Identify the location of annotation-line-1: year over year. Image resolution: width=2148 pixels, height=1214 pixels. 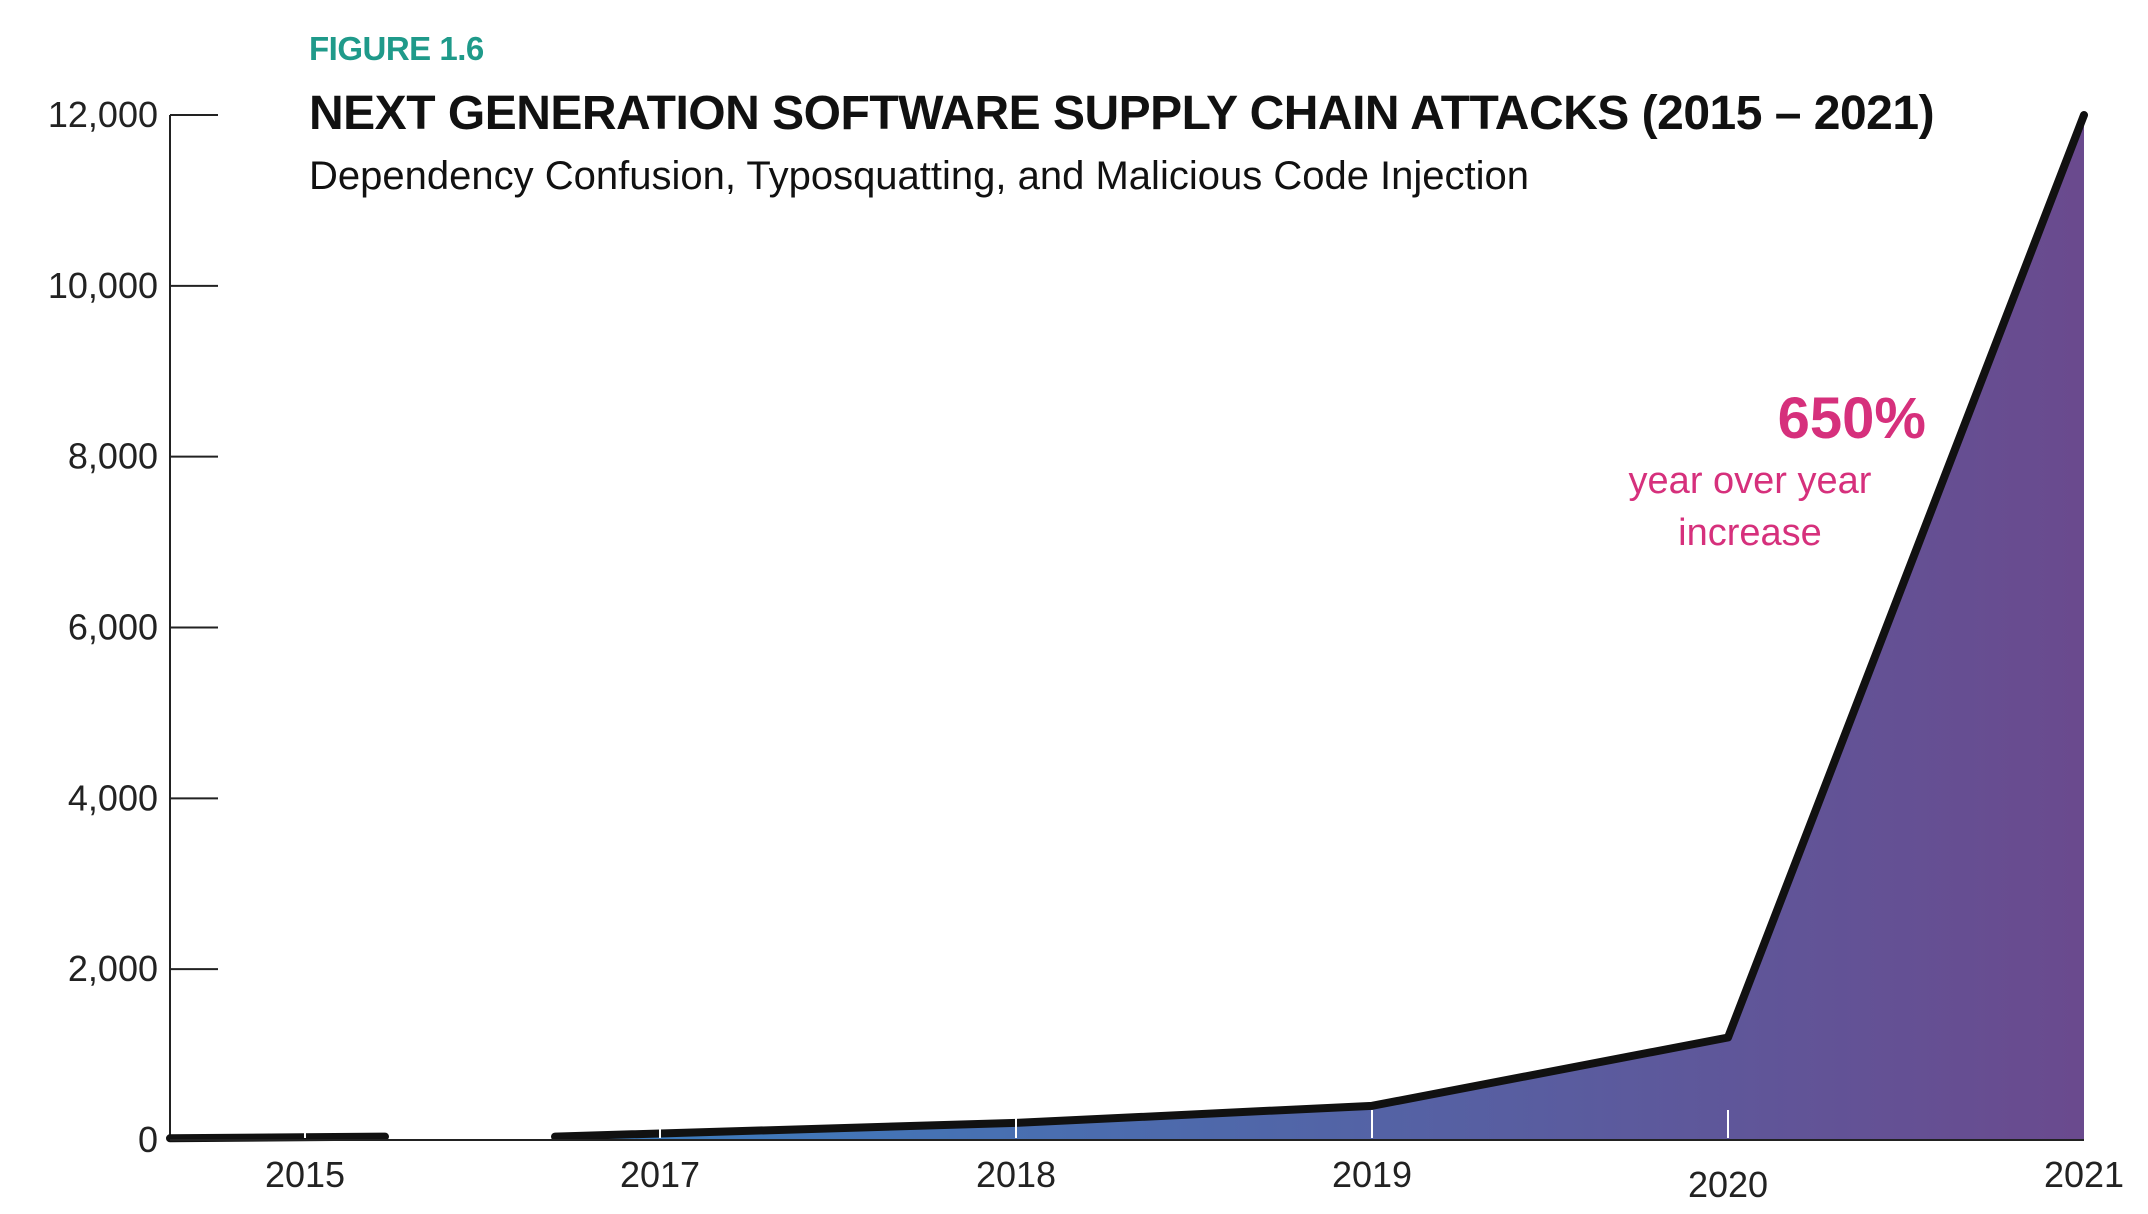
(1750, 481).